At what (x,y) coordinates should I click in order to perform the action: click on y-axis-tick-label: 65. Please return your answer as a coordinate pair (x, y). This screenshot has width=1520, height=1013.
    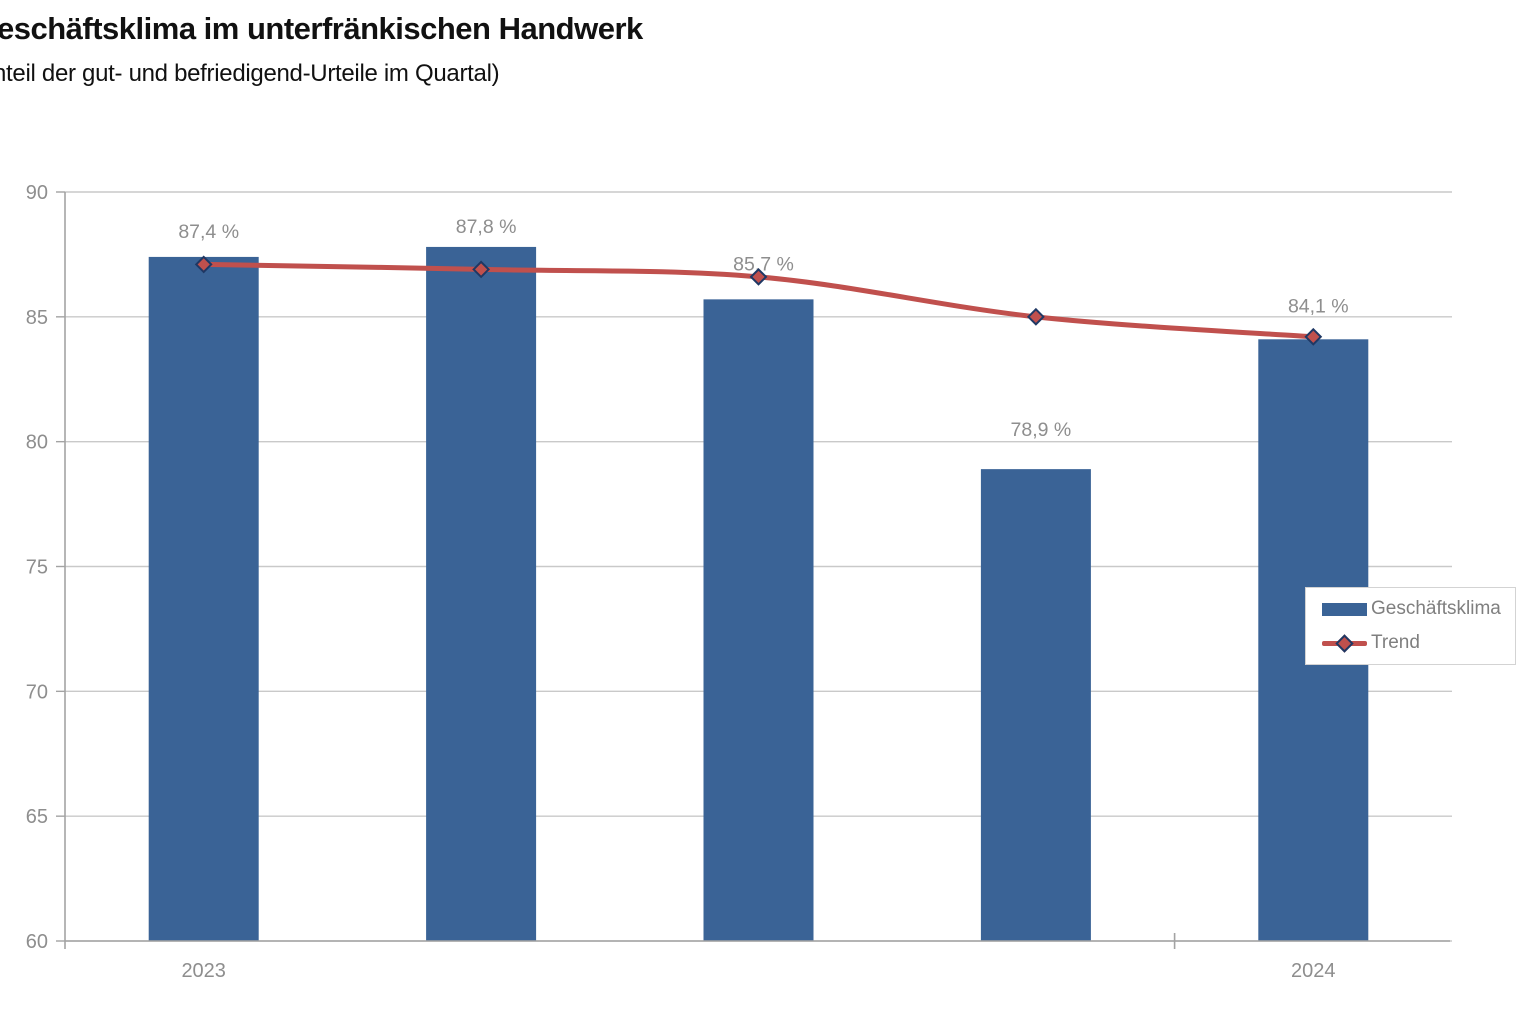
    Looking at the image, I should click on (37, 817).